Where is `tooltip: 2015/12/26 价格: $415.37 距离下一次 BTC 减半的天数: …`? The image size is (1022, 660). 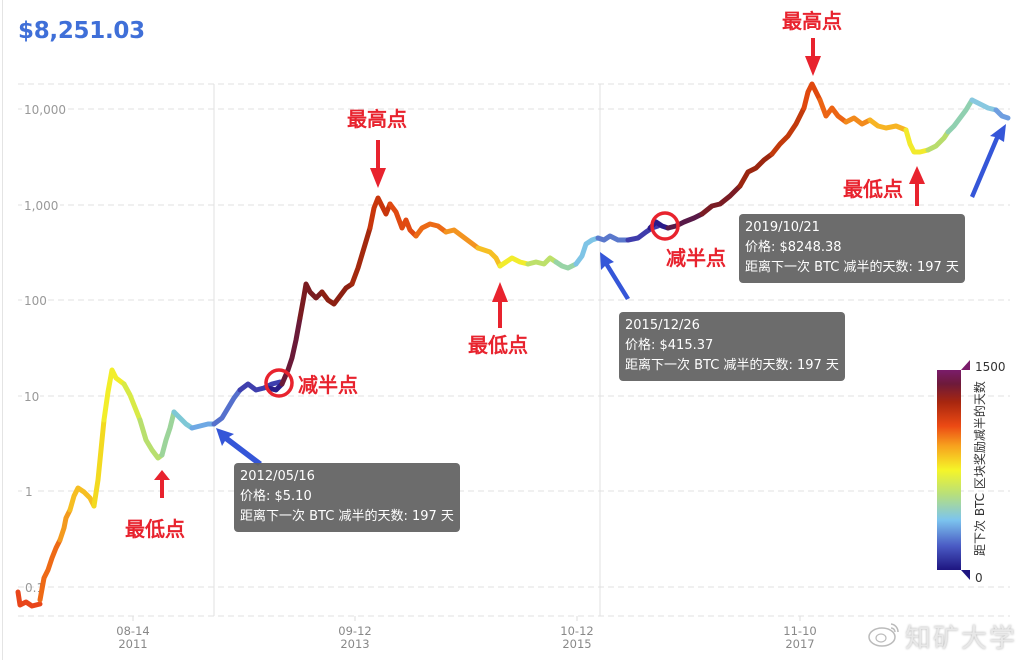 tooltip: 2015/12/26 价格: $415.37 距离下一次 BTC 减半的天数: … is located at coordinates (732, 346).